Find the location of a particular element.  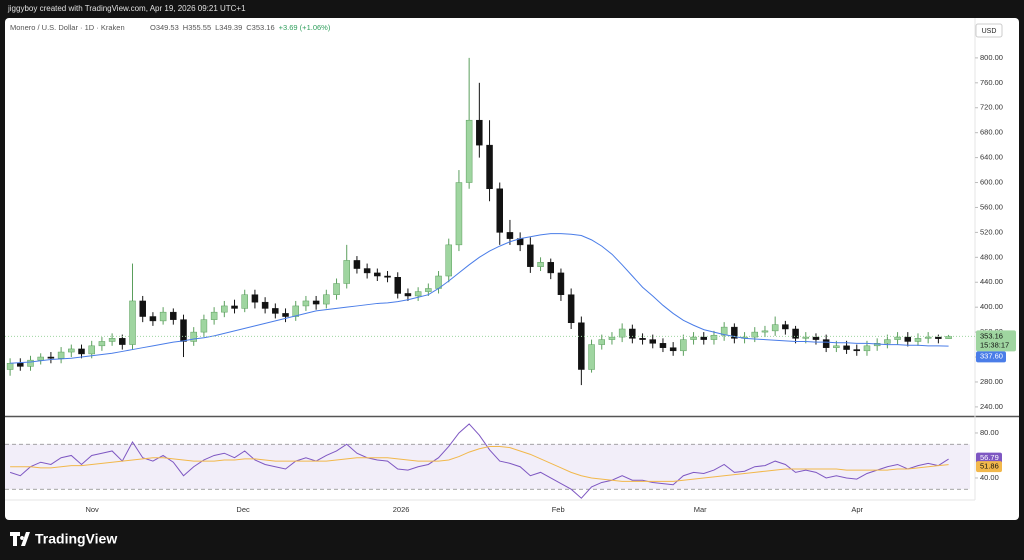

rsi-value-label: 51.86 is located at coordinates (989, 466).